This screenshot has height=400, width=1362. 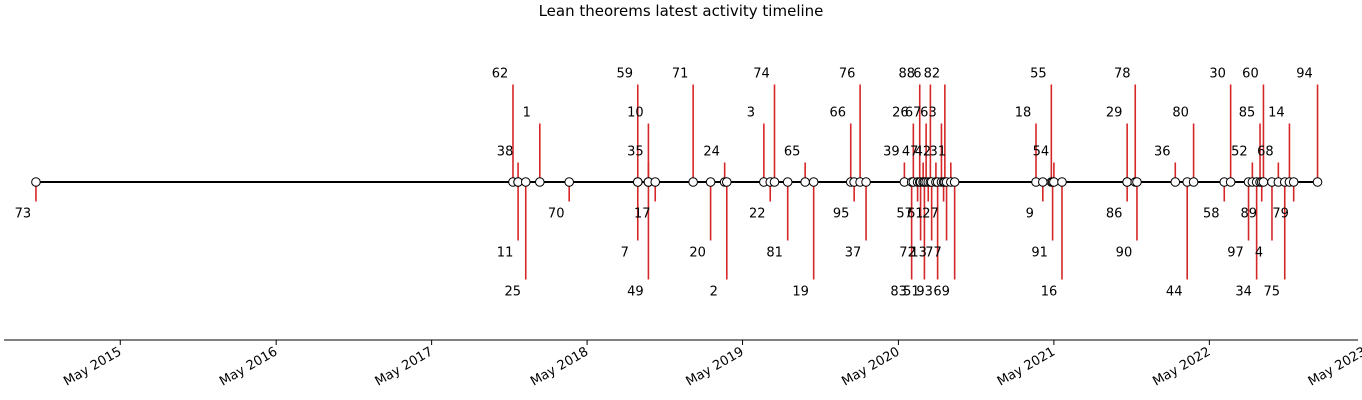 I want to click on event-label: 76, so click(x=847, y=74).